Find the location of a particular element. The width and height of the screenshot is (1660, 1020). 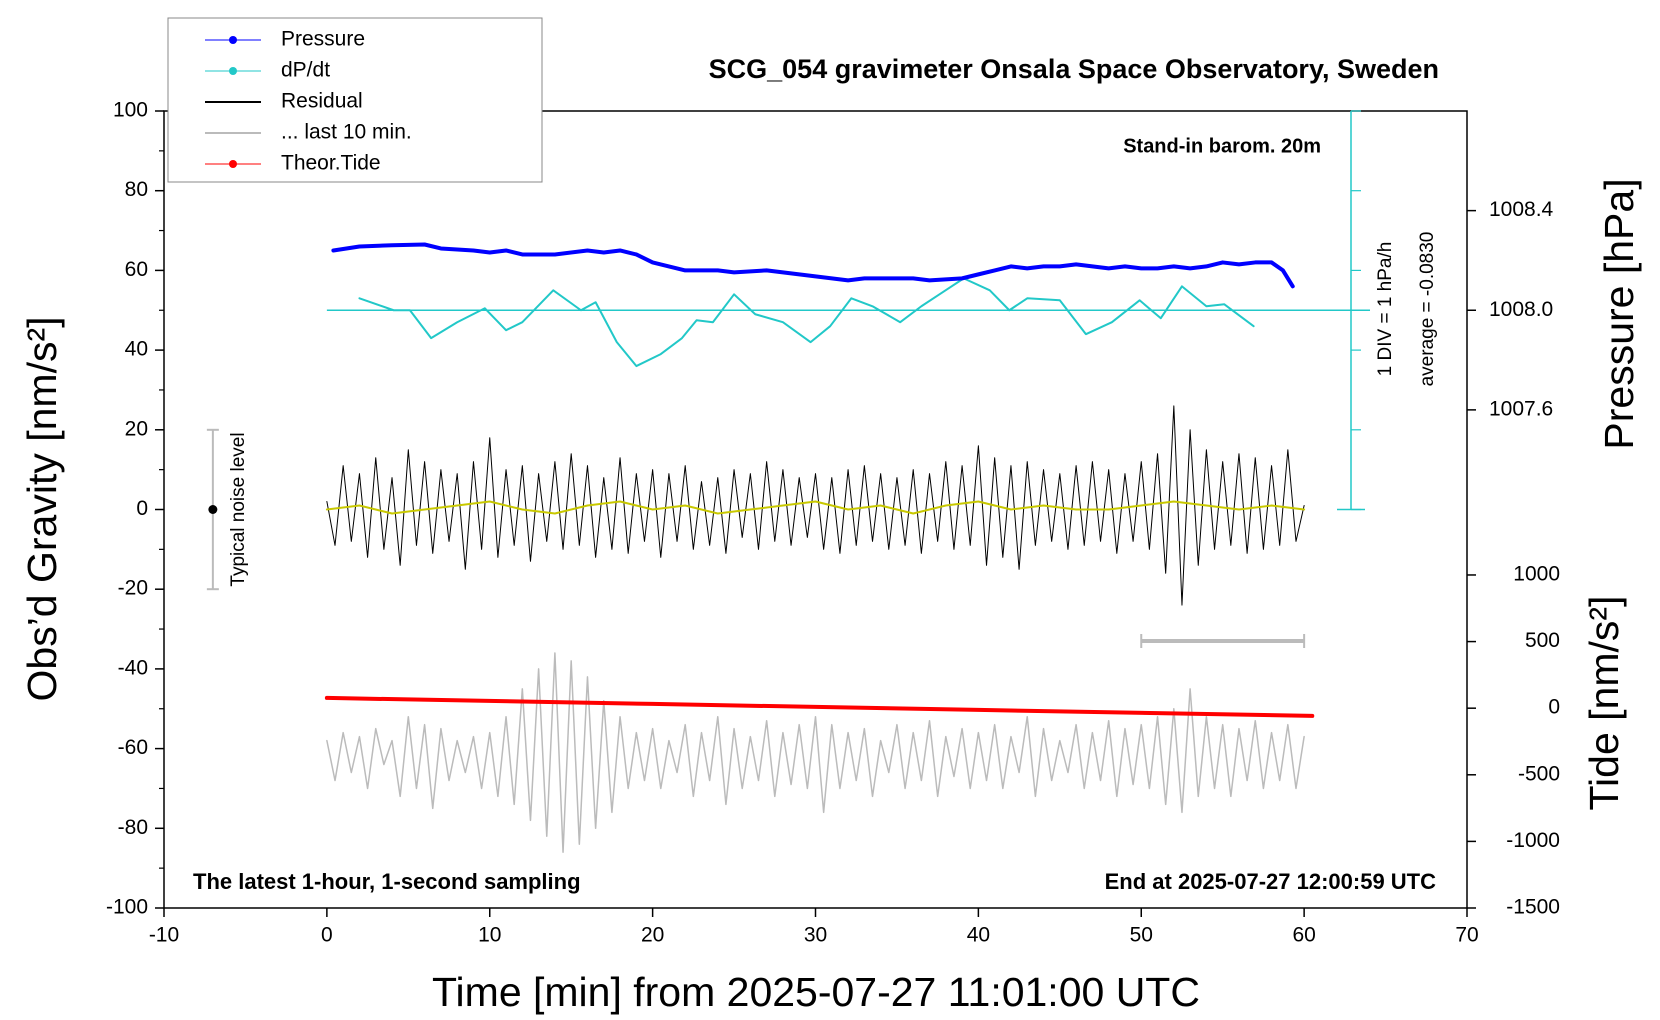

y2-axis-label: Pressure [hPa] is located at coordinates (1619, 313).